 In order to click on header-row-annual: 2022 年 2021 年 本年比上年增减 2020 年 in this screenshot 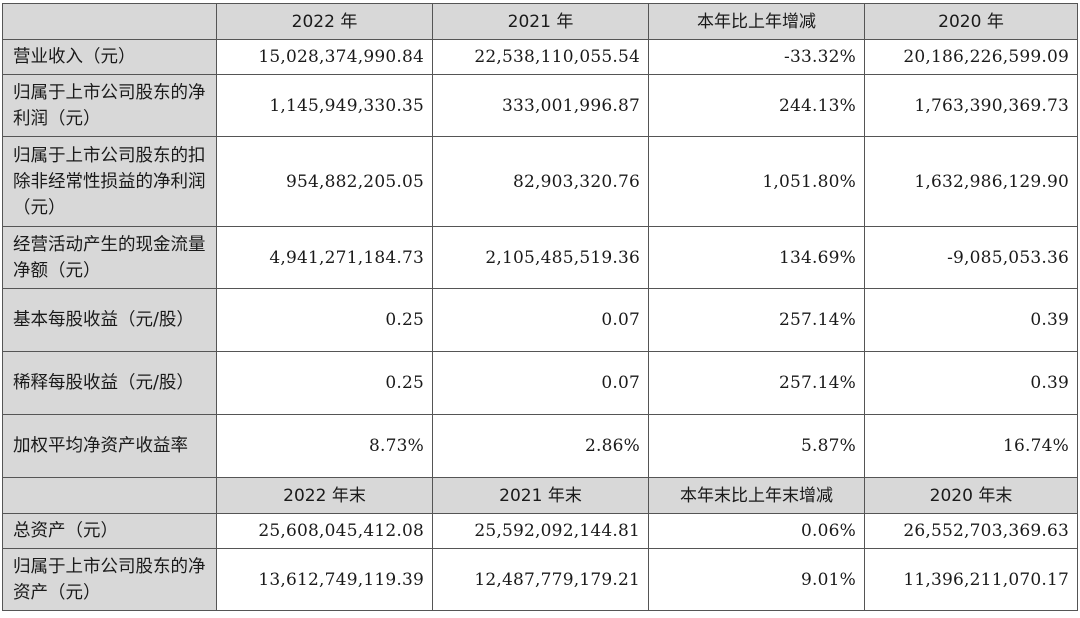, I will do `click(540, 21)`.